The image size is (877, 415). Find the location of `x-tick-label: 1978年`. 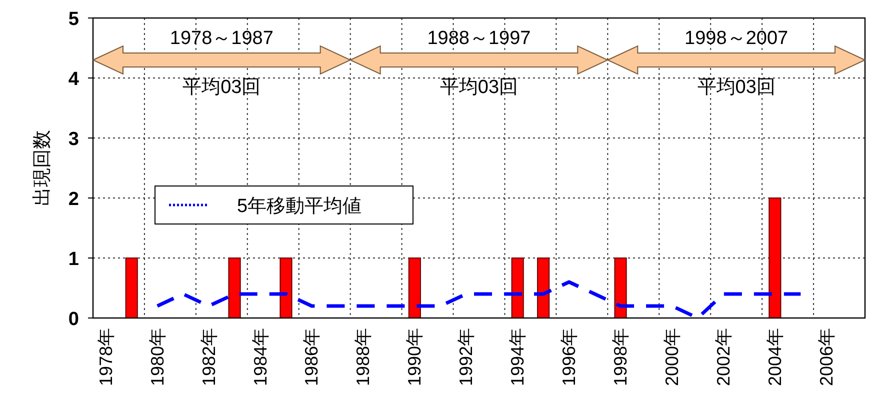

x-tick-label: 1978年 is located at coordinates (106, 357).